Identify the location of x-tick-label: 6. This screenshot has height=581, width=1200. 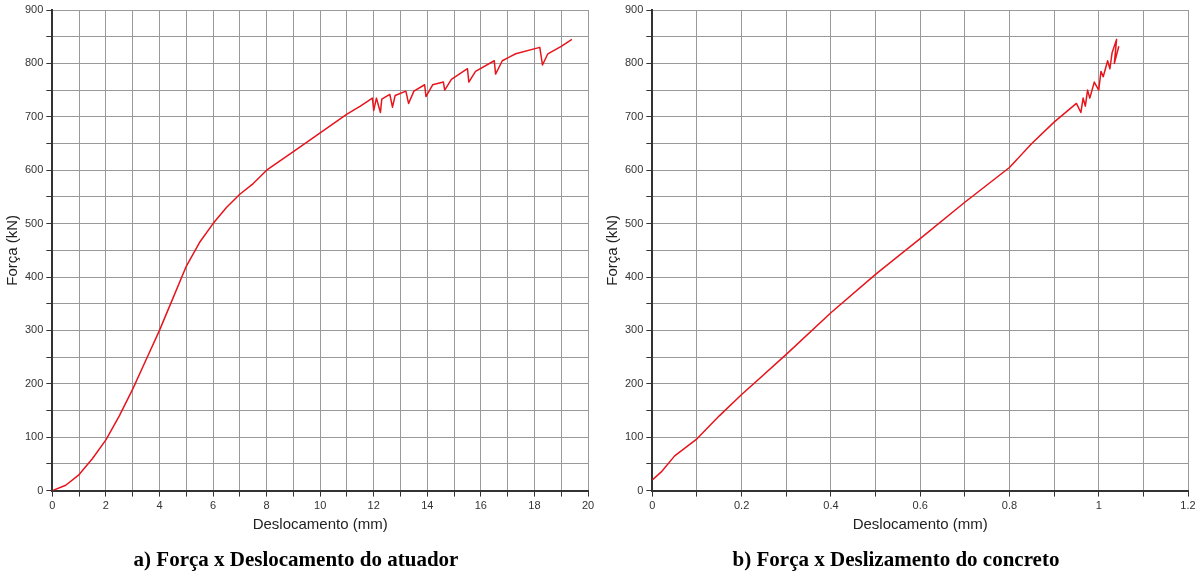
(213, 505).